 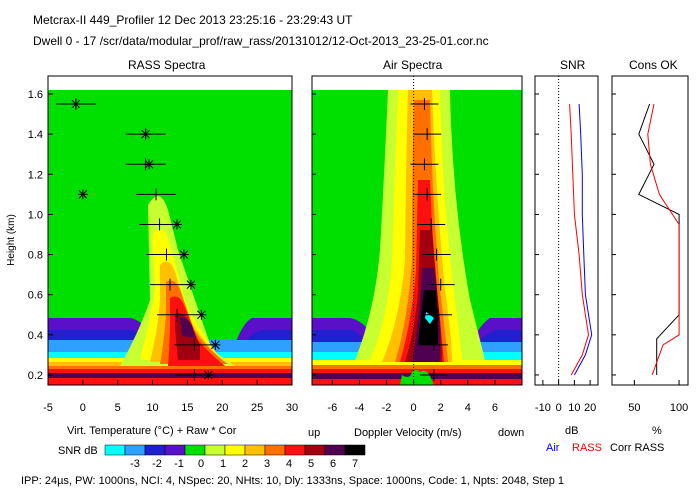 I want to click on air-x-label: Doppler Velocity (m/s), so click(x=408, y=433).